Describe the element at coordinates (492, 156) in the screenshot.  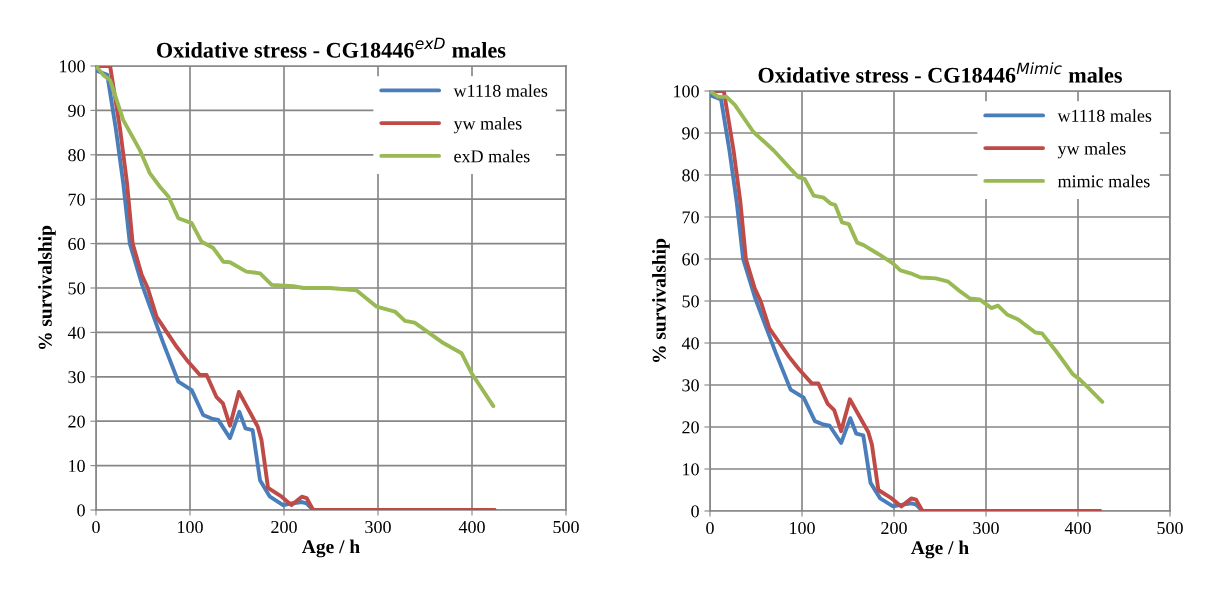
I see `legend-label: exD males` at that location.